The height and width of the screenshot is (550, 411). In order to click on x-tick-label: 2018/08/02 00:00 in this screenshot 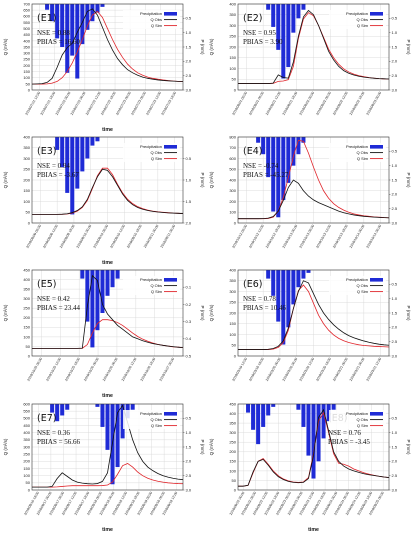, I will do `click(306, 103)`.